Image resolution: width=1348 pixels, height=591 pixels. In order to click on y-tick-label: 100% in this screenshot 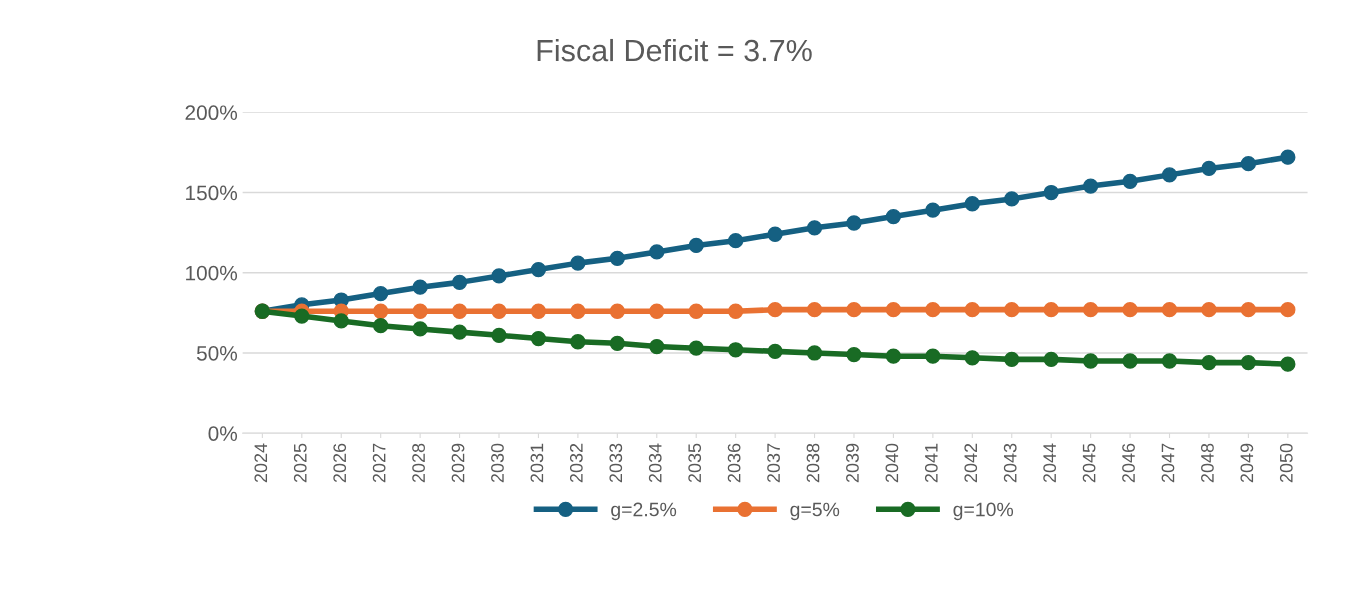, I will do `click(212, 273)`.